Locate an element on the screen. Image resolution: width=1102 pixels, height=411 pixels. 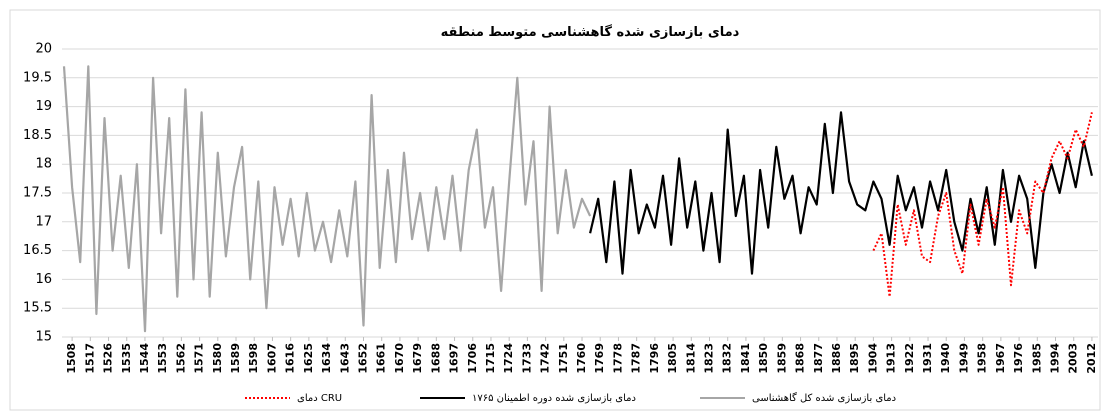
x-tick-label: 1832 is located at coordinates (727, 358).